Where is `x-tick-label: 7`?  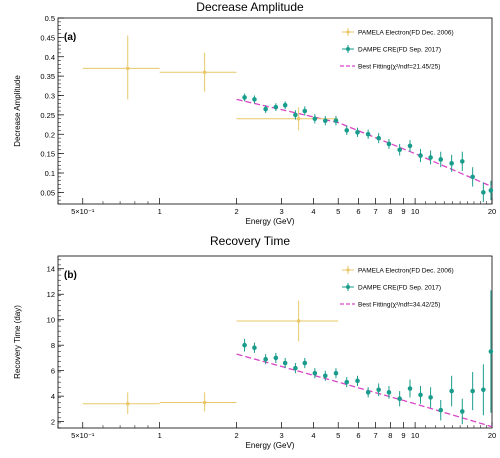
x-tick-label: 7 is located at coordinates (375, 435).